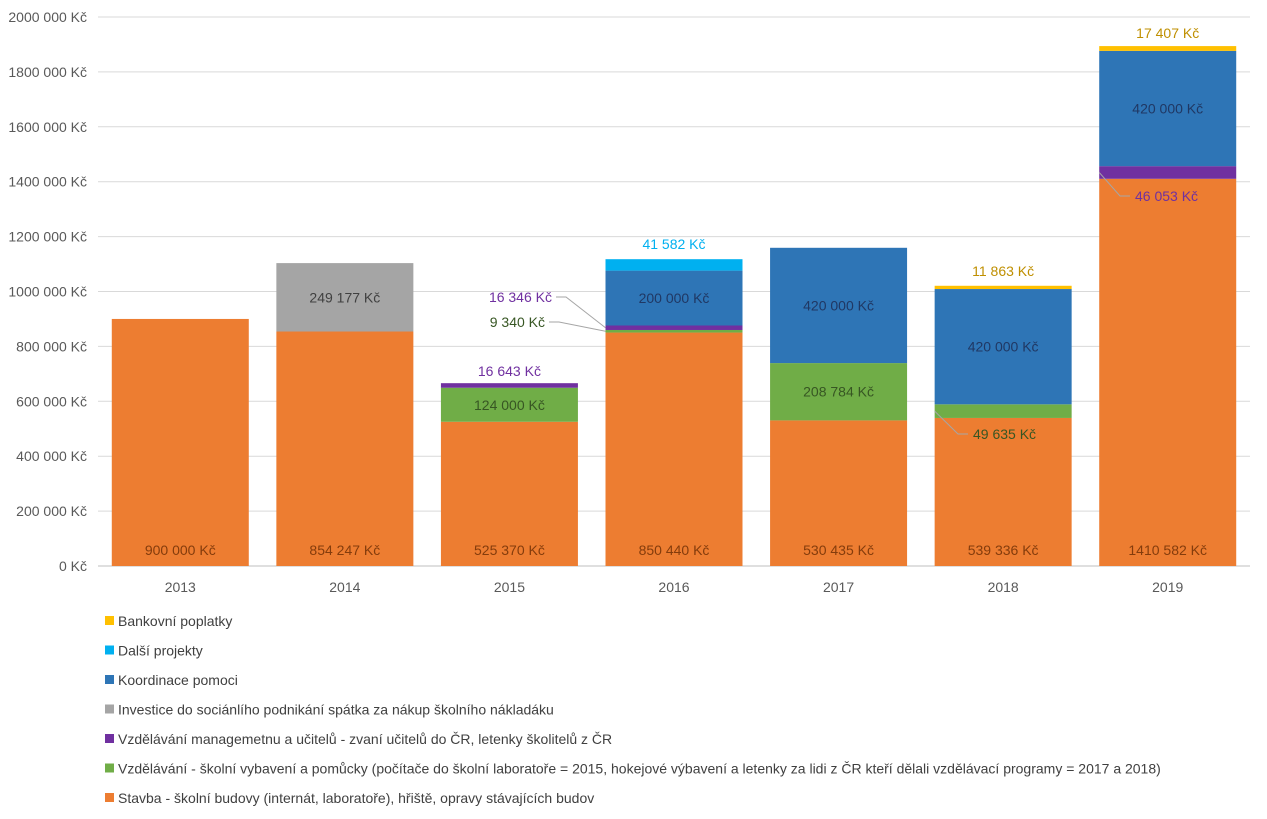 The image size is (1267, 819). What do you see at coordinates (180, 587) in the screenshot?
I see `x-tick-label: 2013` at bounding box center [180, 587].